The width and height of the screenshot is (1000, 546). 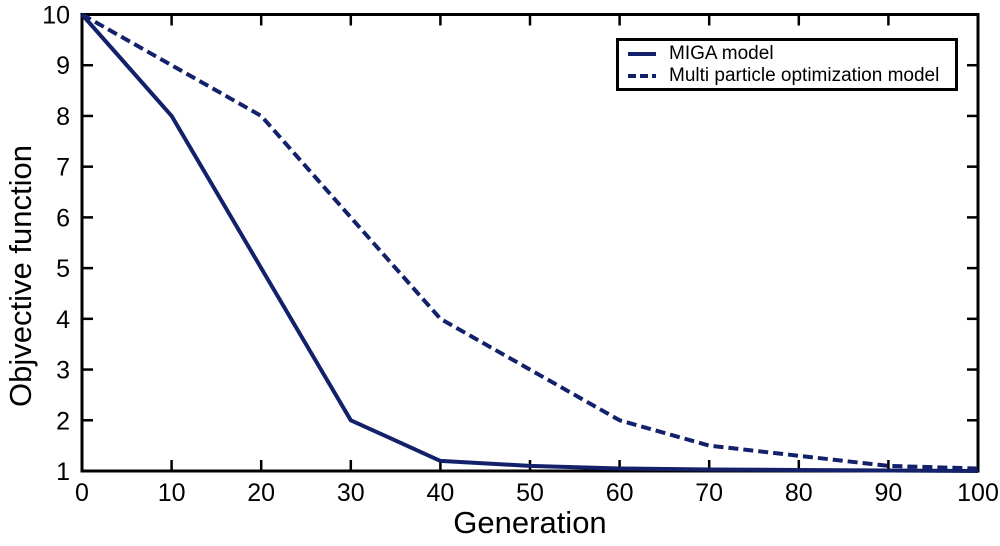 What do you see at coordinates (261, 493) in the screenshot?
I see `x-tick-label: 20` at bounding box center [261, 493].